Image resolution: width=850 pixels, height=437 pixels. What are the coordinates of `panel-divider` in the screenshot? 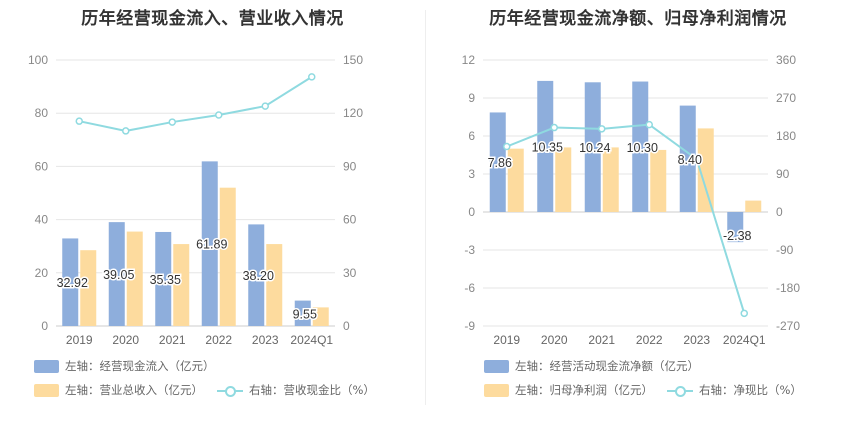 It's located at (425, 207).